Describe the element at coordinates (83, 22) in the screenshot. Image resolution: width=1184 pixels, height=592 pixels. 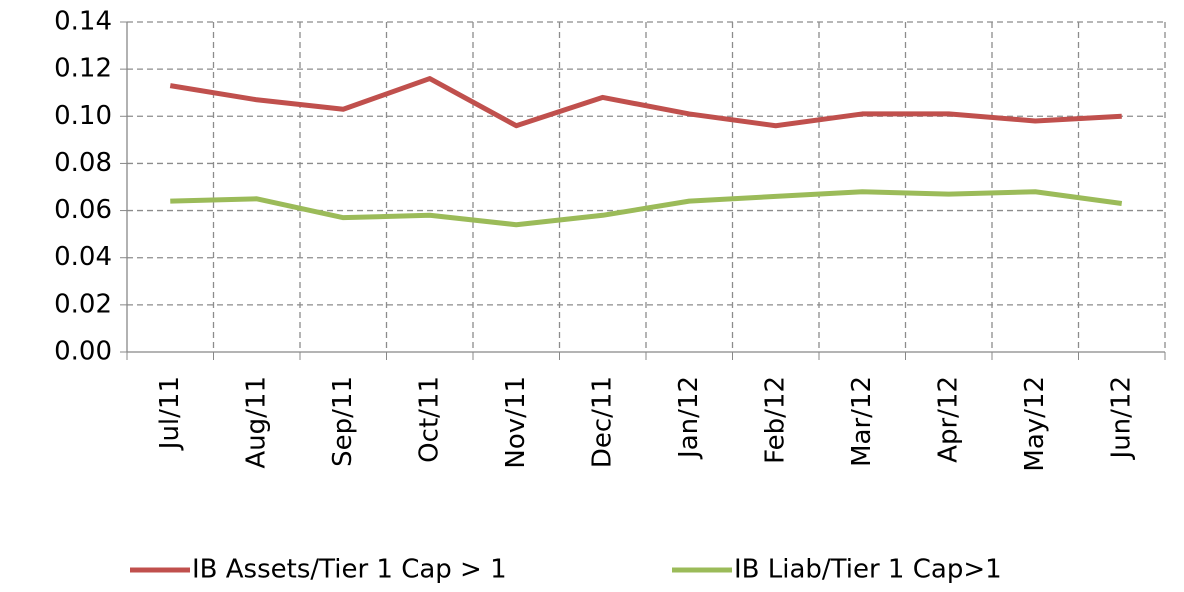
I see `y-tick-label: 0.14` at that location.